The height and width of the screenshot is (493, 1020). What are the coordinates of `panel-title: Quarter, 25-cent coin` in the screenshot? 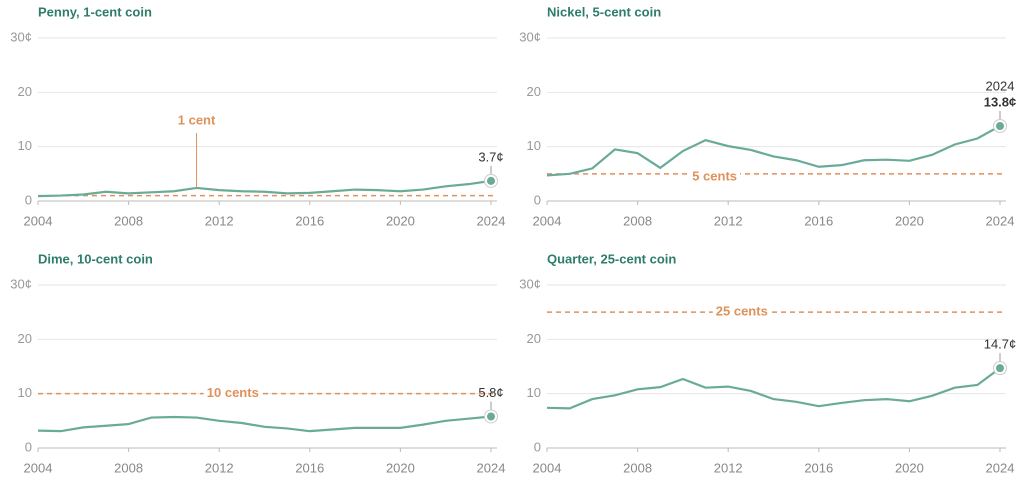 It's located at (611, 258).